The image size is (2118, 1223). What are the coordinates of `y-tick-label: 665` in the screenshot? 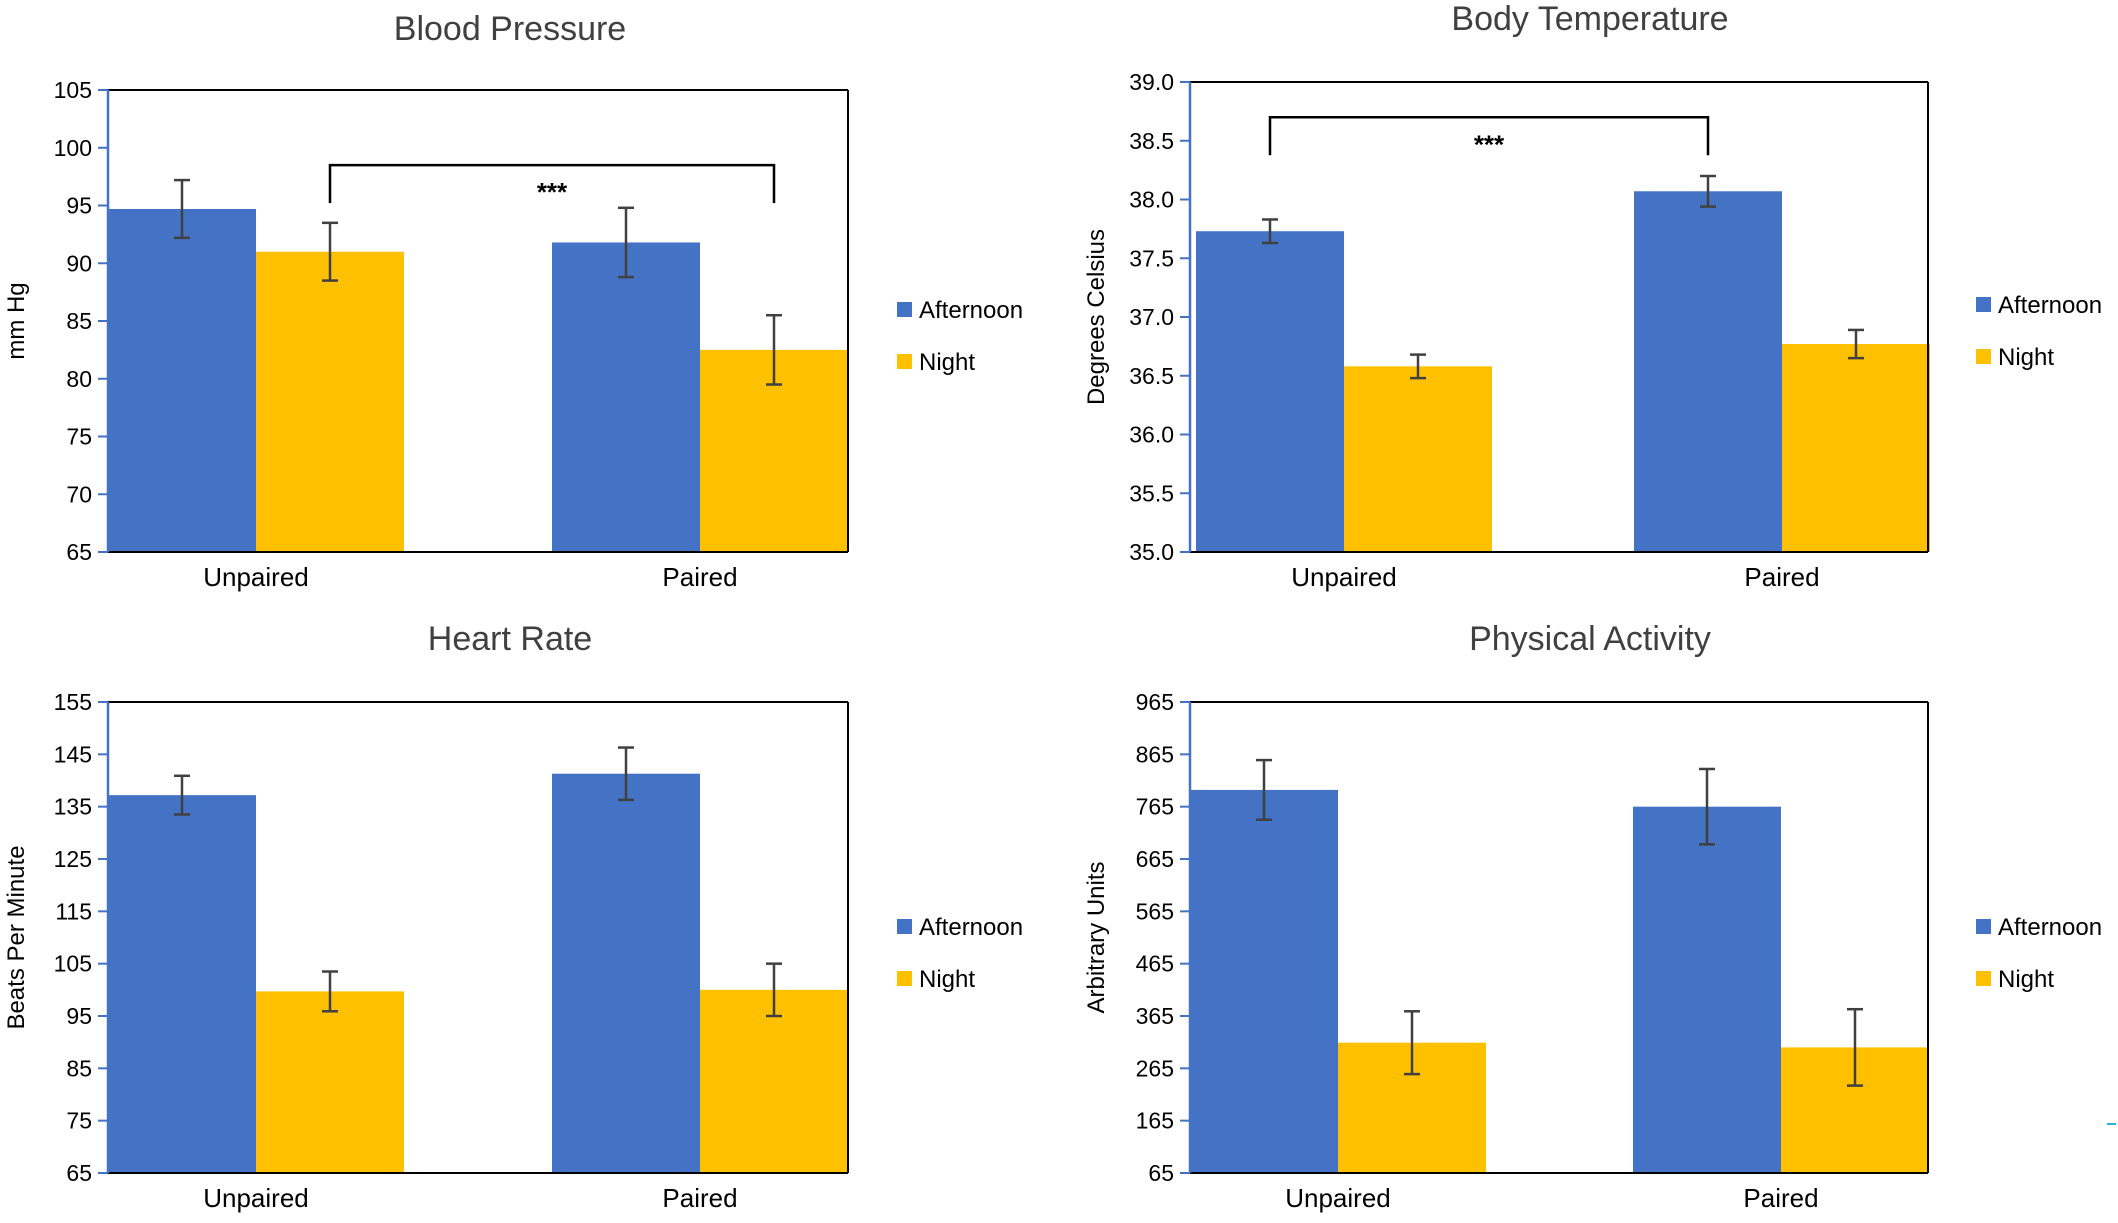 It's located at (1155, 859).